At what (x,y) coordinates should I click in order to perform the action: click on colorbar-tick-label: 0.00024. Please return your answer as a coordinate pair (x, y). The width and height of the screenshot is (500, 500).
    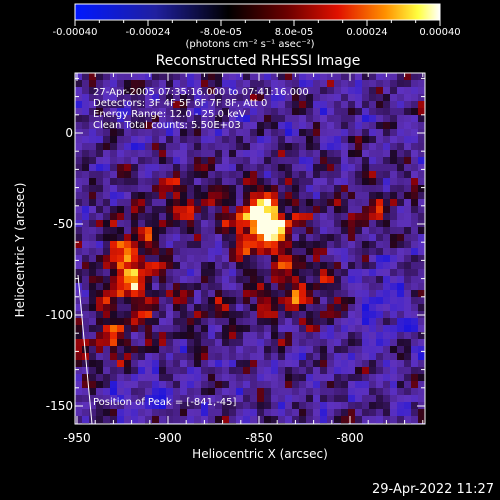
    Looking at the image, I should click on (367, 32).